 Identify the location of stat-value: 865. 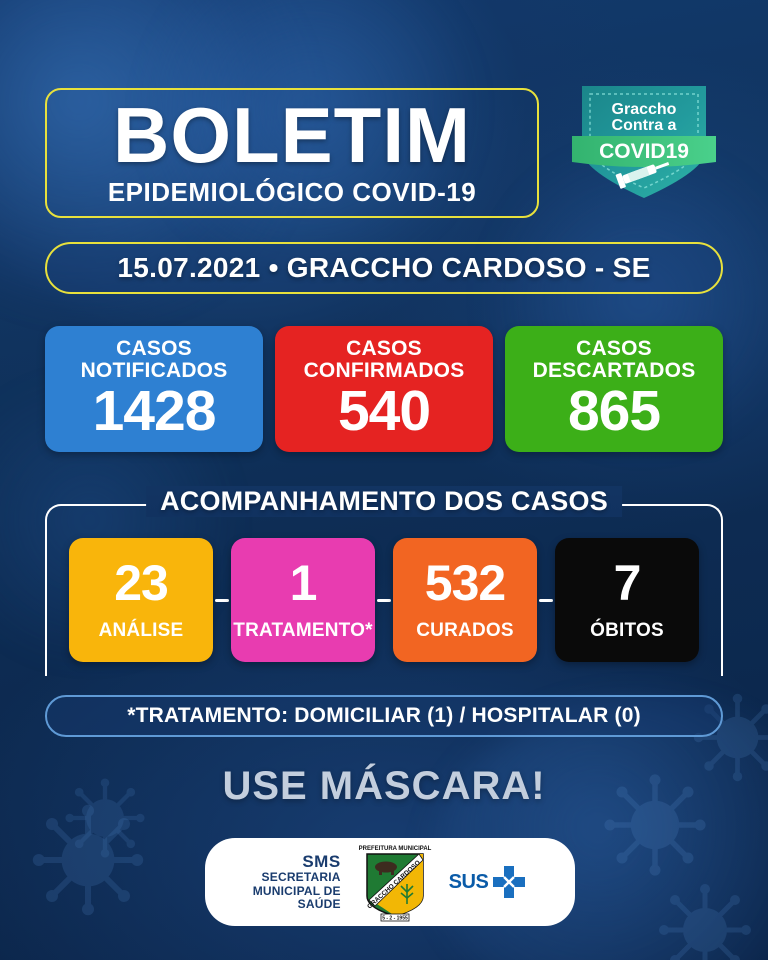
(614, 410).